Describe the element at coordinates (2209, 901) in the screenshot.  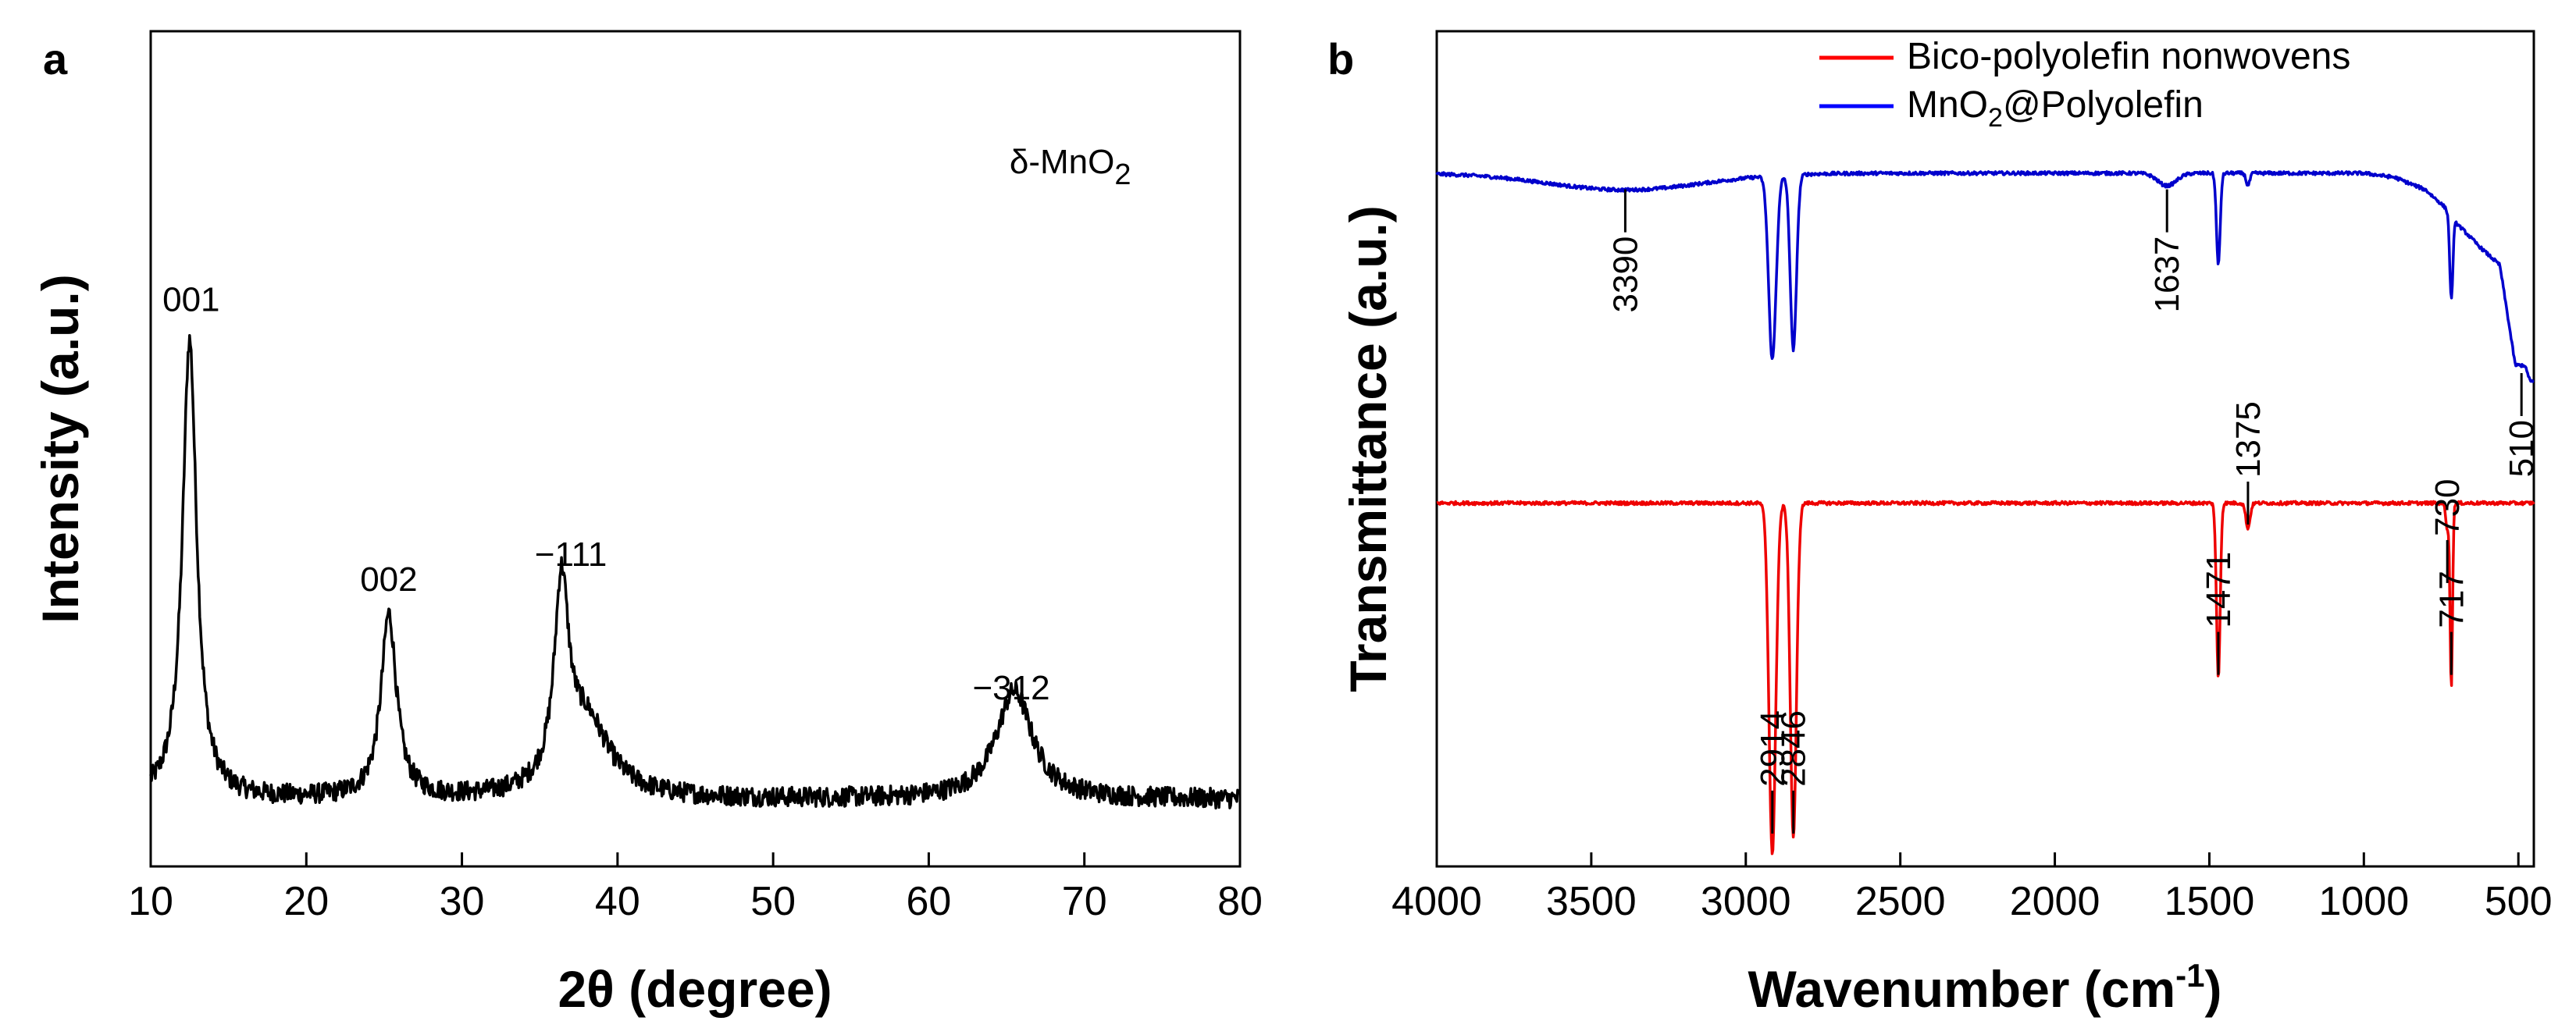
I see `panel-b-x-tick-label: 1500` at that location.